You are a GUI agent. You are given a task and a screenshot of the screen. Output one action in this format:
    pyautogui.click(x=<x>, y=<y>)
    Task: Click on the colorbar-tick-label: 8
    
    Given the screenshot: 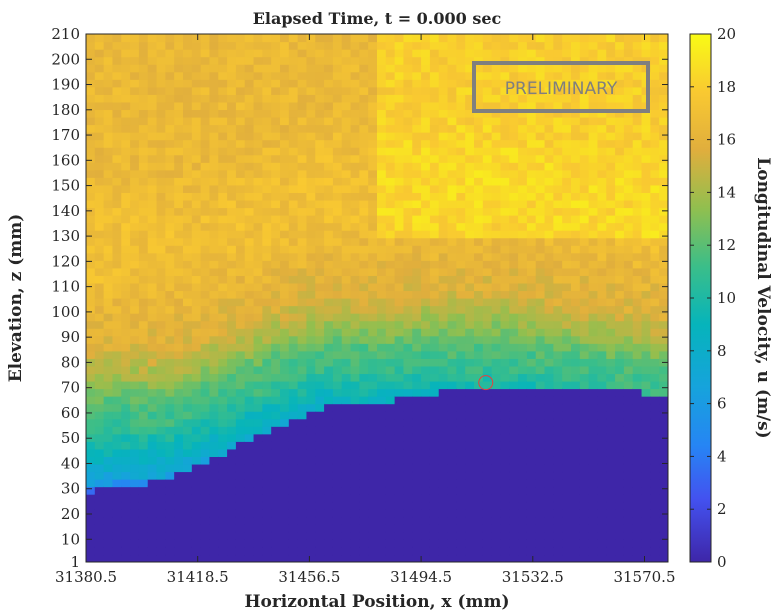 What is the action you would take?
    pyautogui.click(x=722, y=351)
    